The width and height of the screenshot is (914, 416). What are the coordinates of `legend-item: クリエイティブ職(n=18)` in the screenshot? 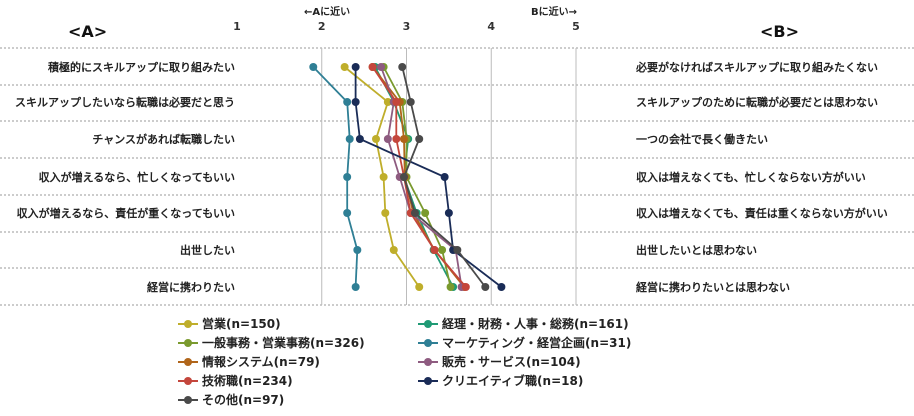 It's located at (500, 380).